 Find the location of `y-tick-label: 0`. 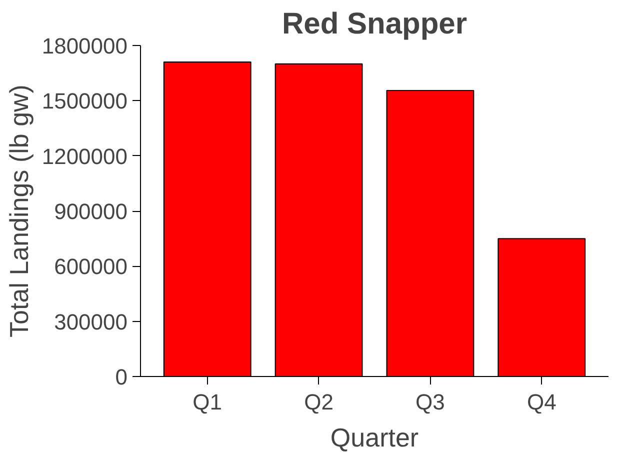

y-tick-label: 0 is located at coordinates (121, 377).